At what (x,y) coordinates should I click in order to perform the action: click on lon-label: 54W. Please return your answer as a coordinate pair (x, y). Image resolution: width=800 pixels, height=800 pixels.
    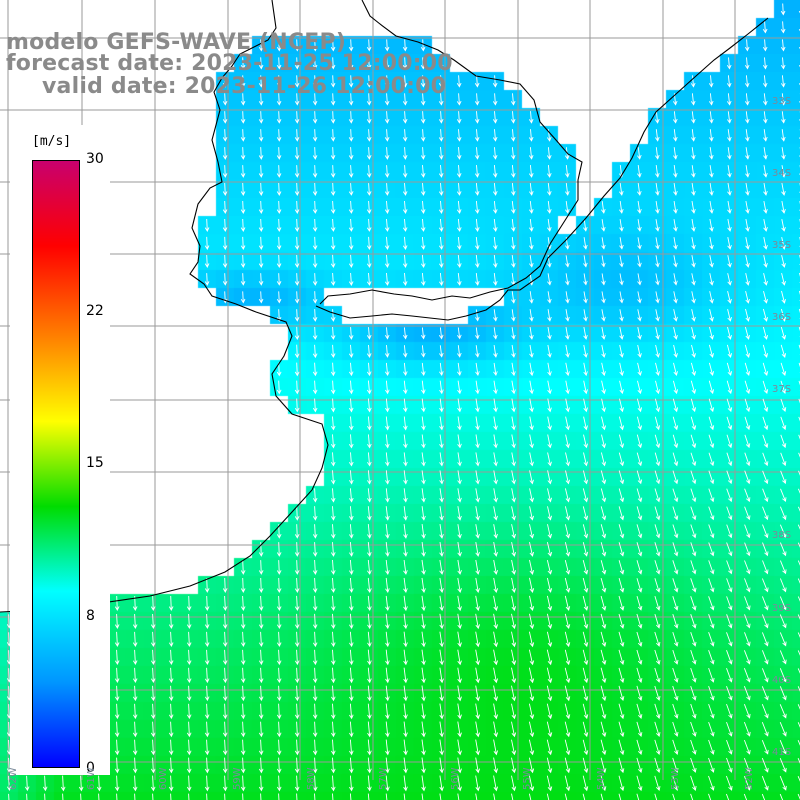
    Looking at the image, I should click on (601, 778).